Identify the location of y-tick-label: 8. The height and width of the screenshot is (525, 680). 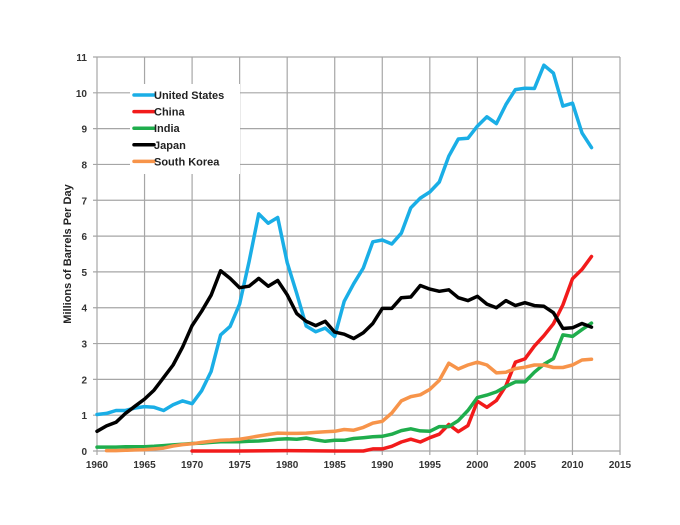
(84, 165).